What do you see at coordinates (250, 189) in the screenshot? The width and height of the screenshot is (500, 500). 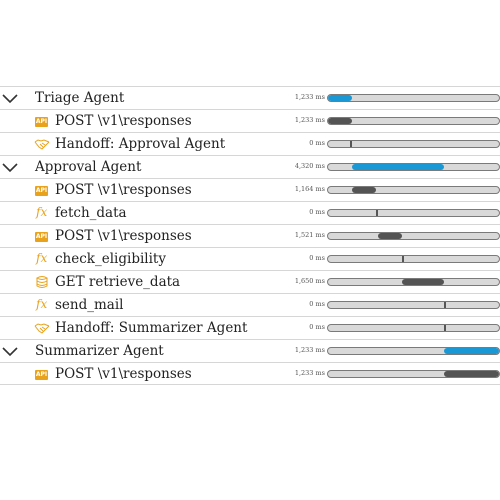 I see `span-row: API POST \v1\responses 1,164 ms` at bounding box center [250, 189].